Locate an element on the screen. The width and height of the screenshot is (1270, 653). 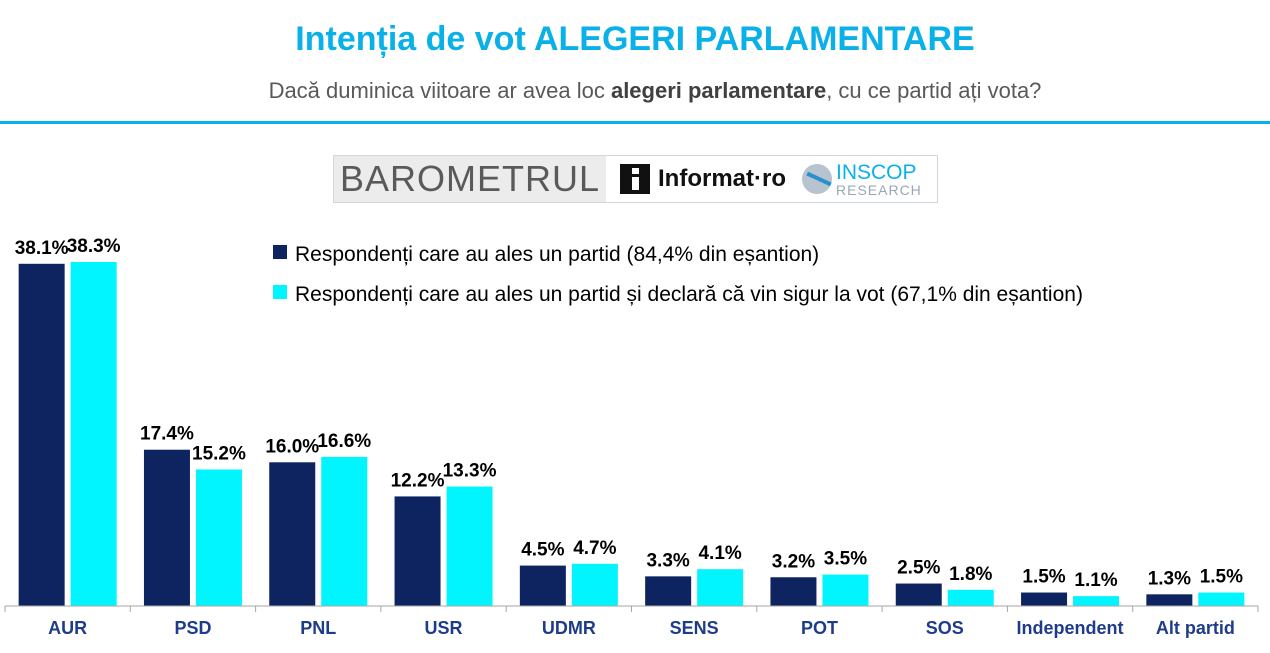
value-label-alt-partid-series-1: 1.3% is located at coordinates (1169, 578).